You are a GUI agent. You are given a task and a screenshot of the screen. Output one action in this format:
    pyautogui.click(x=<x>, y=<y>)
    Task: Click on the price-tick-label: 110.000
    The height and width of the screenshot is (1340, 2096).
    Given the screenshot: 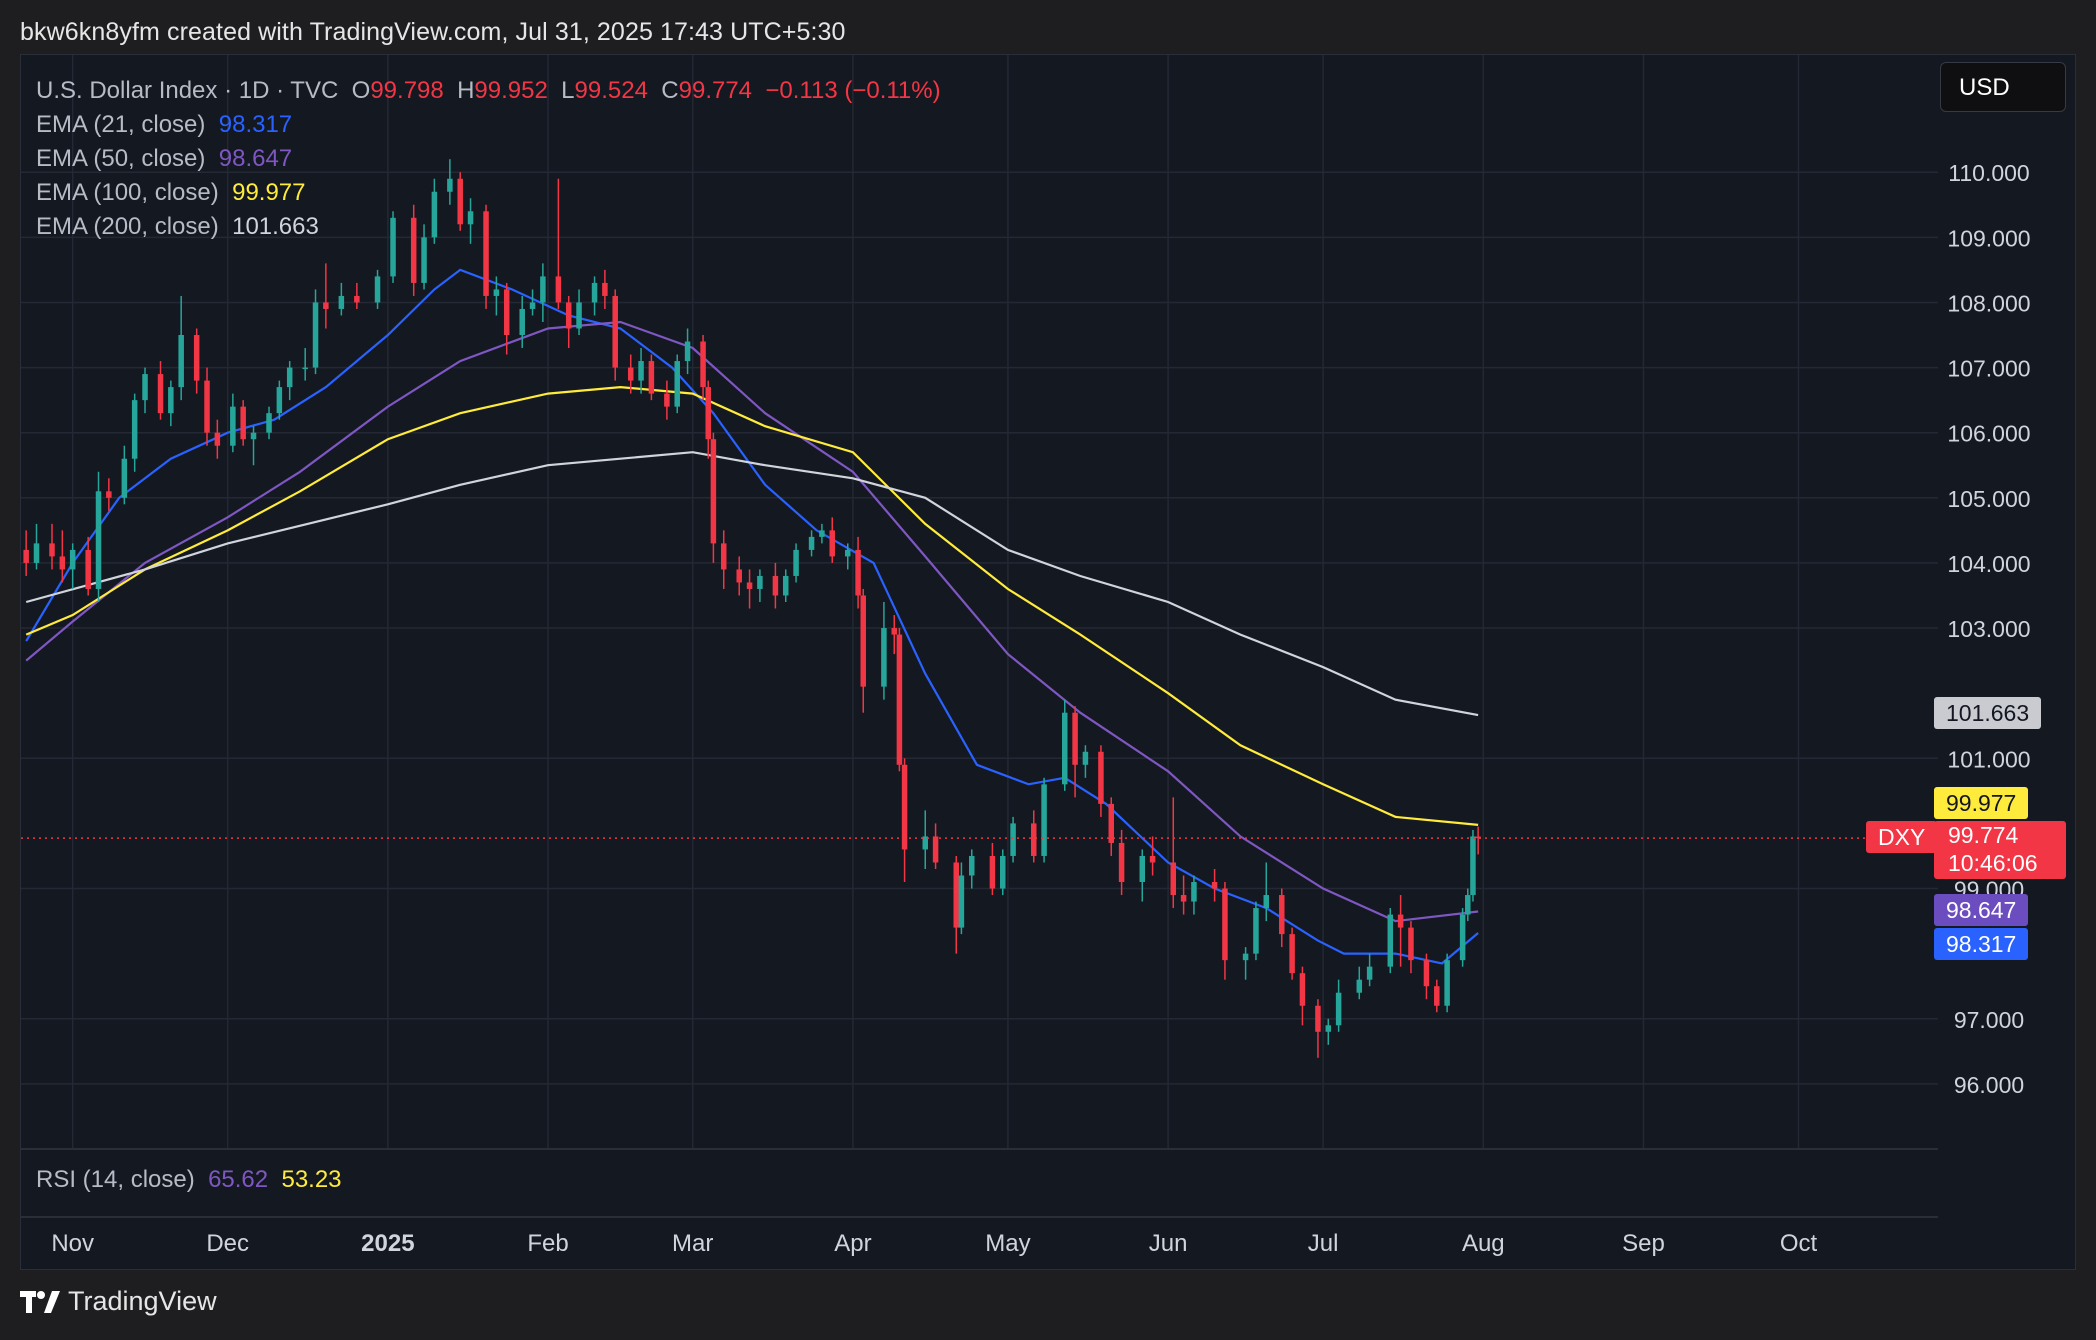 What is the action you would take?
    pyautogui.click(x=1988, y=173)
    